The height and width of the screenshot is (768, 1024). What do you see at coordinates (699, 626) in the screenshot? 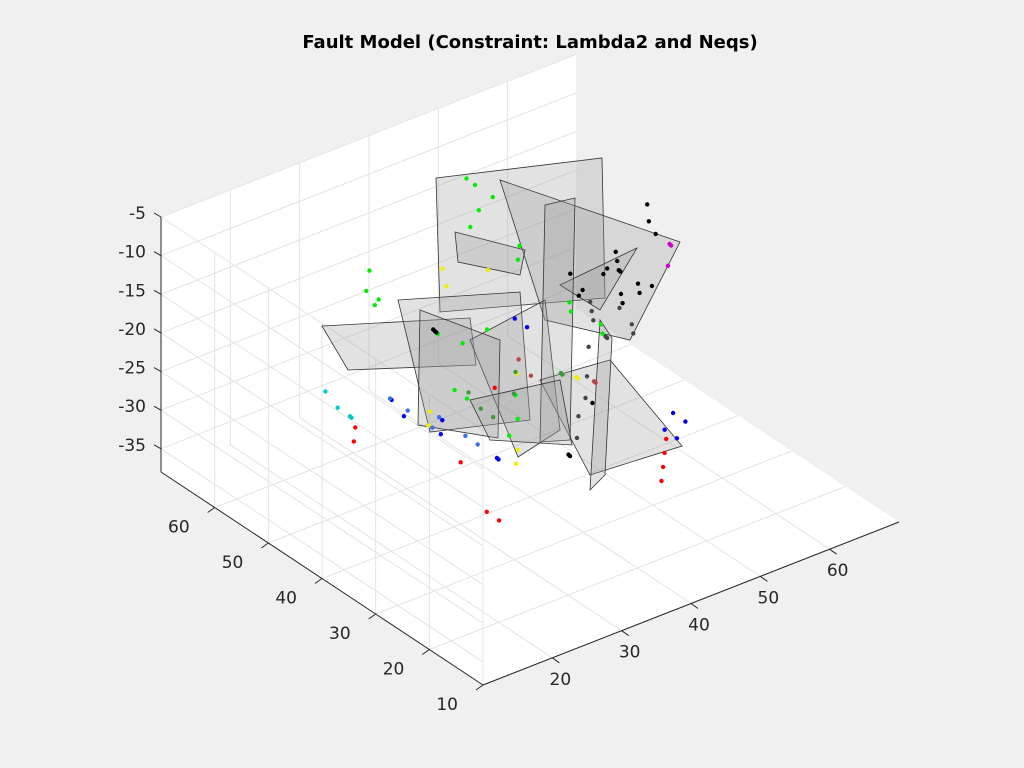
I see `x-tick-label: 40` at bounding box center [699, 626].